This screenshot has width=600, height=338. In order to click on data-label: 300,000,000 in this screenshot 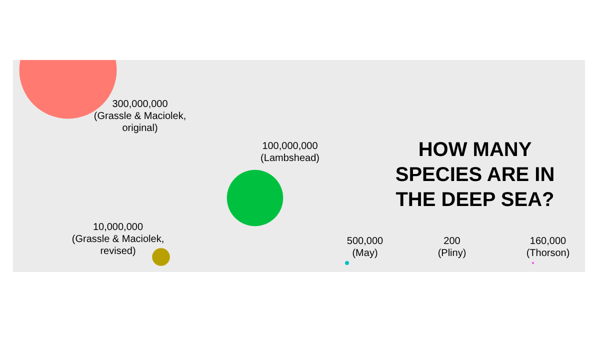, I will do `click(140, 104)`.